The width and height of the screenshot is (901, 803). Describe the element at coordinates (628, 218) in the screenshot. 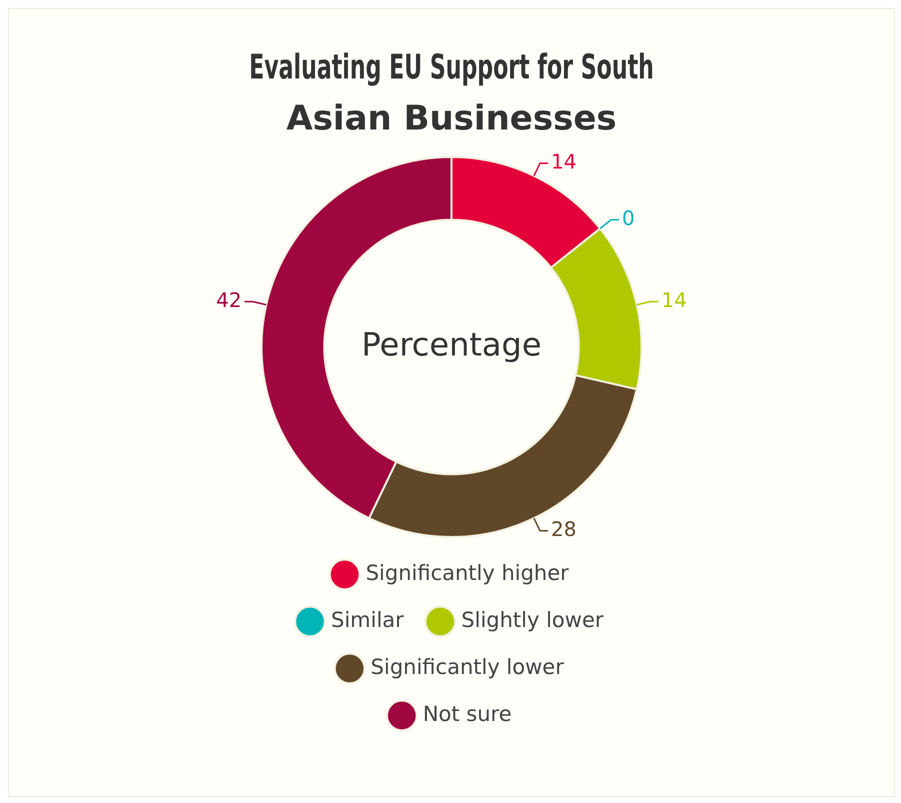

I see `text: 0` at that location.